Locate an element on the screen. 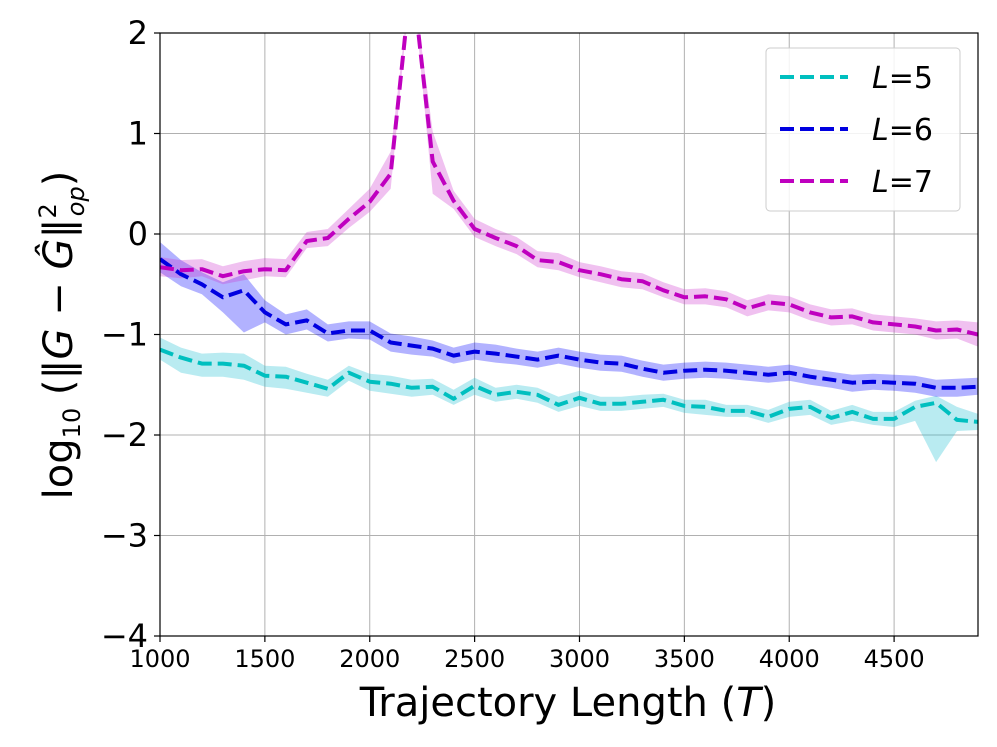 The height and width of the screenshot is (747, 997). x-tick-label: 4000 is located at coordinates (789, 659).